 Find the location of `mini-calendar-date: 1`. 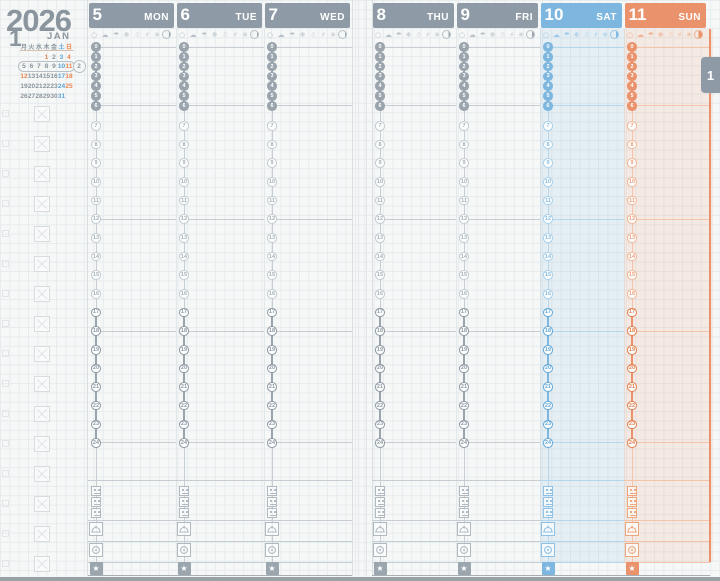

mini-calendar-date: 1 is located at coordinates (46, 57).